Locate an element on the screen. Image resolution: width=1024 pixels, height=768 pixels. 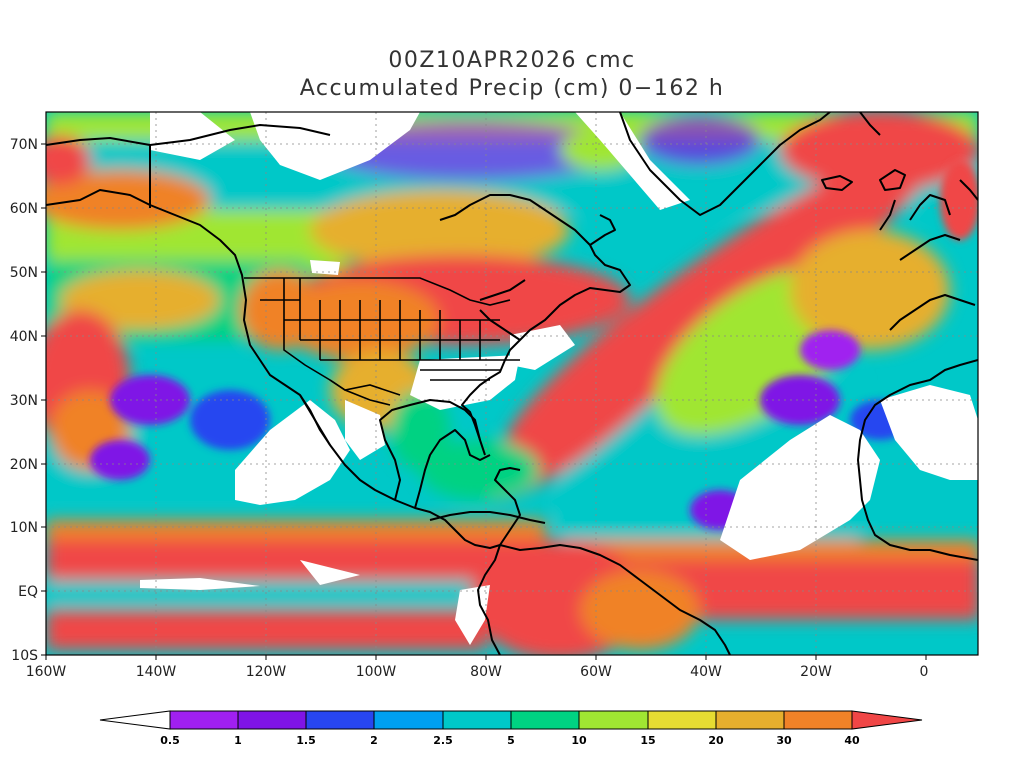
colorbar-label: 5 is located at coordinates (511, 740).